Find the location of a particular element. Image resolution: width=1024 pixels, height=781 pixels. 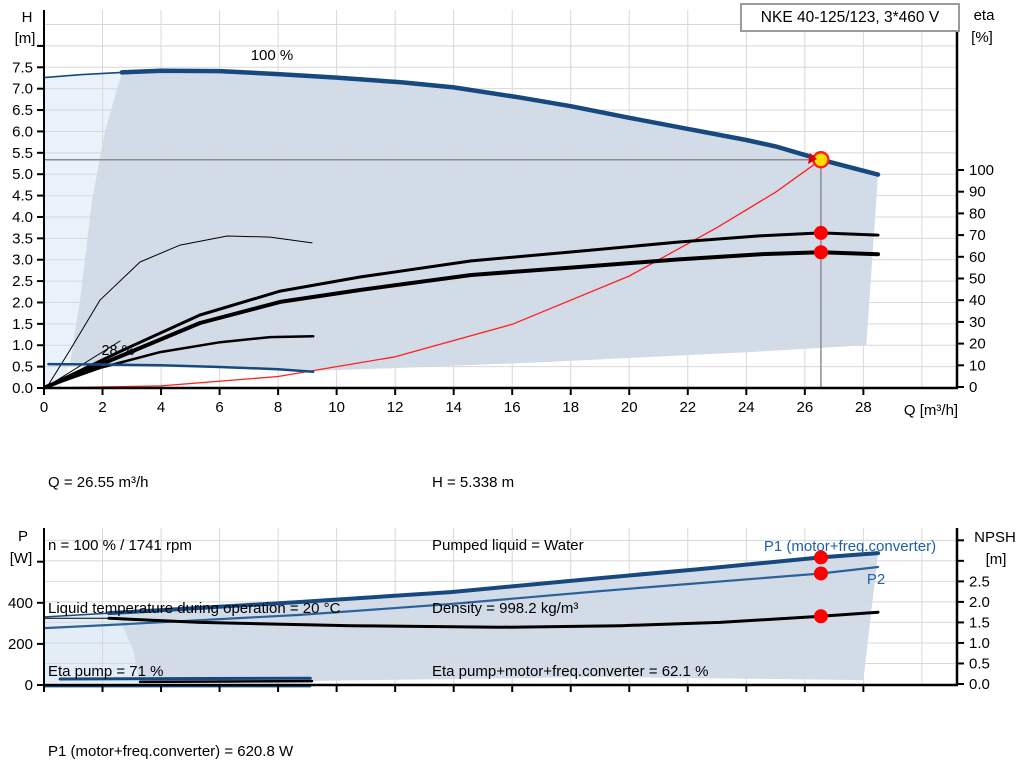

hq-chart-tick-label-left: 7.5 is located at coordinates (22, 67).